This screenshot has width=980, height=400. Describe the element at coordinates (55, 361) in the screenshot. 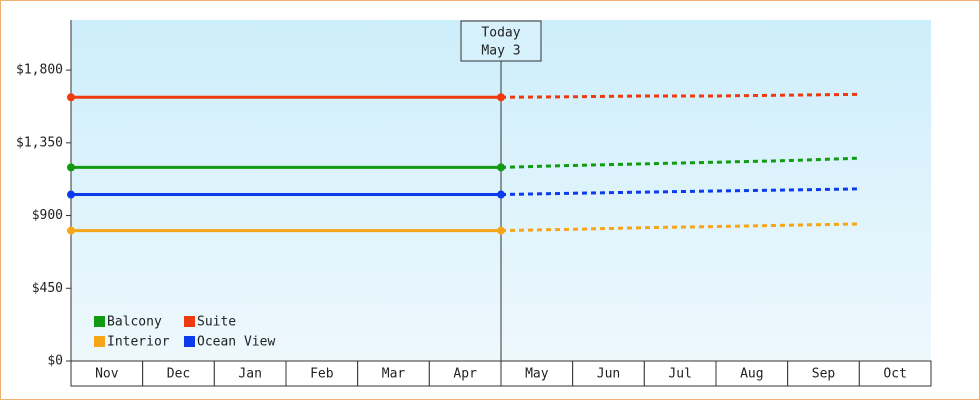

I see `y-tick-label: $0` at that location.